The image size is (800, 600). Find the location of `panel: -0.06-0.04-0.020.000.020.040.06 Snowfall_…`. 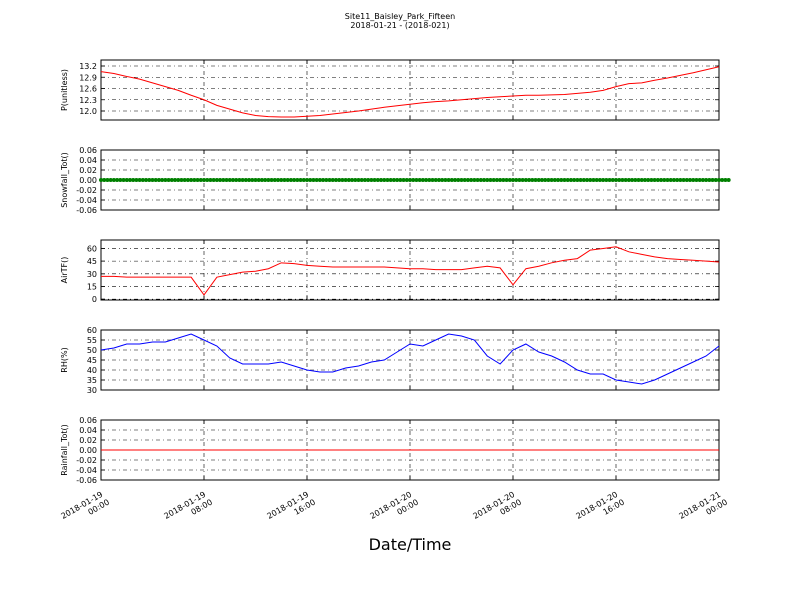

panel: -0.06-0.04-0.020.000.020.040.06 Snowfall_… is located at coordinates (395, 180).